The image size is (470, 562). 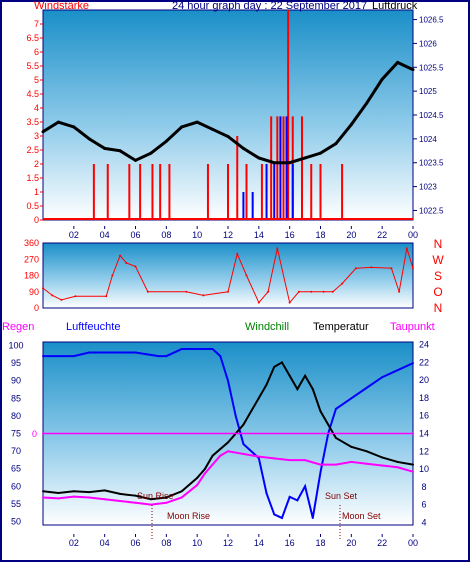 I want to click on direction-tick-90: 90, so click(x=34, y=292).